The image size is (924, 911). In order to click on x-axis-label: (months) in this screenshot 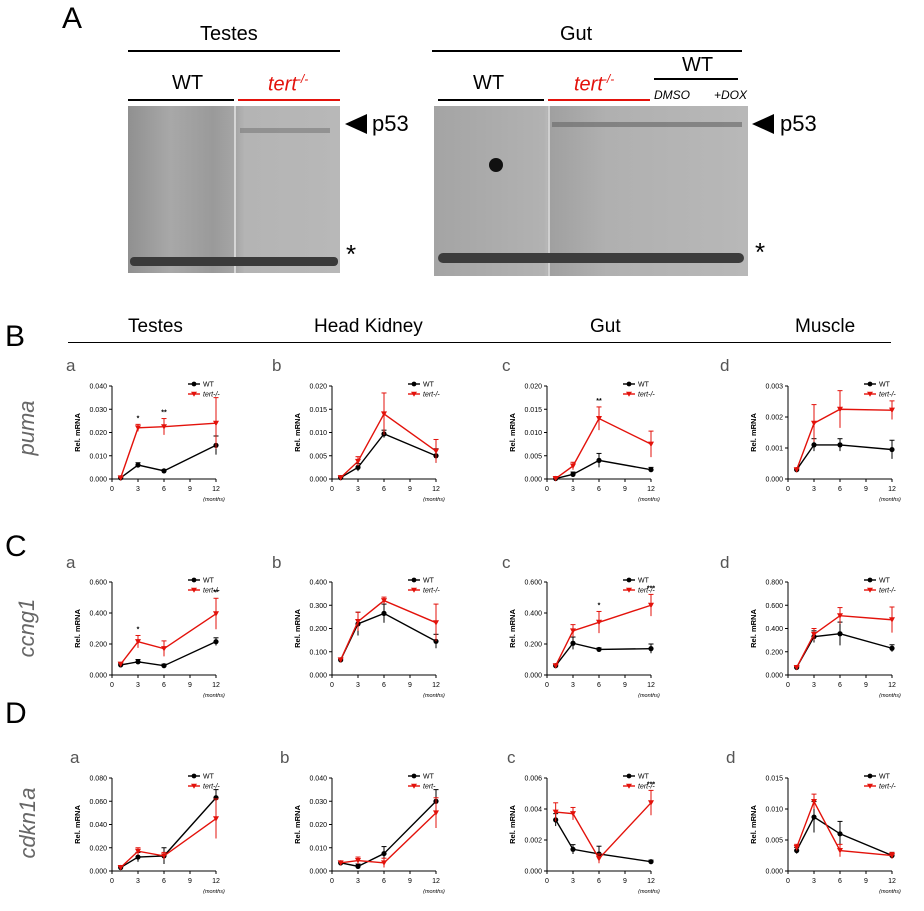, I will do `click(890, 696)`.